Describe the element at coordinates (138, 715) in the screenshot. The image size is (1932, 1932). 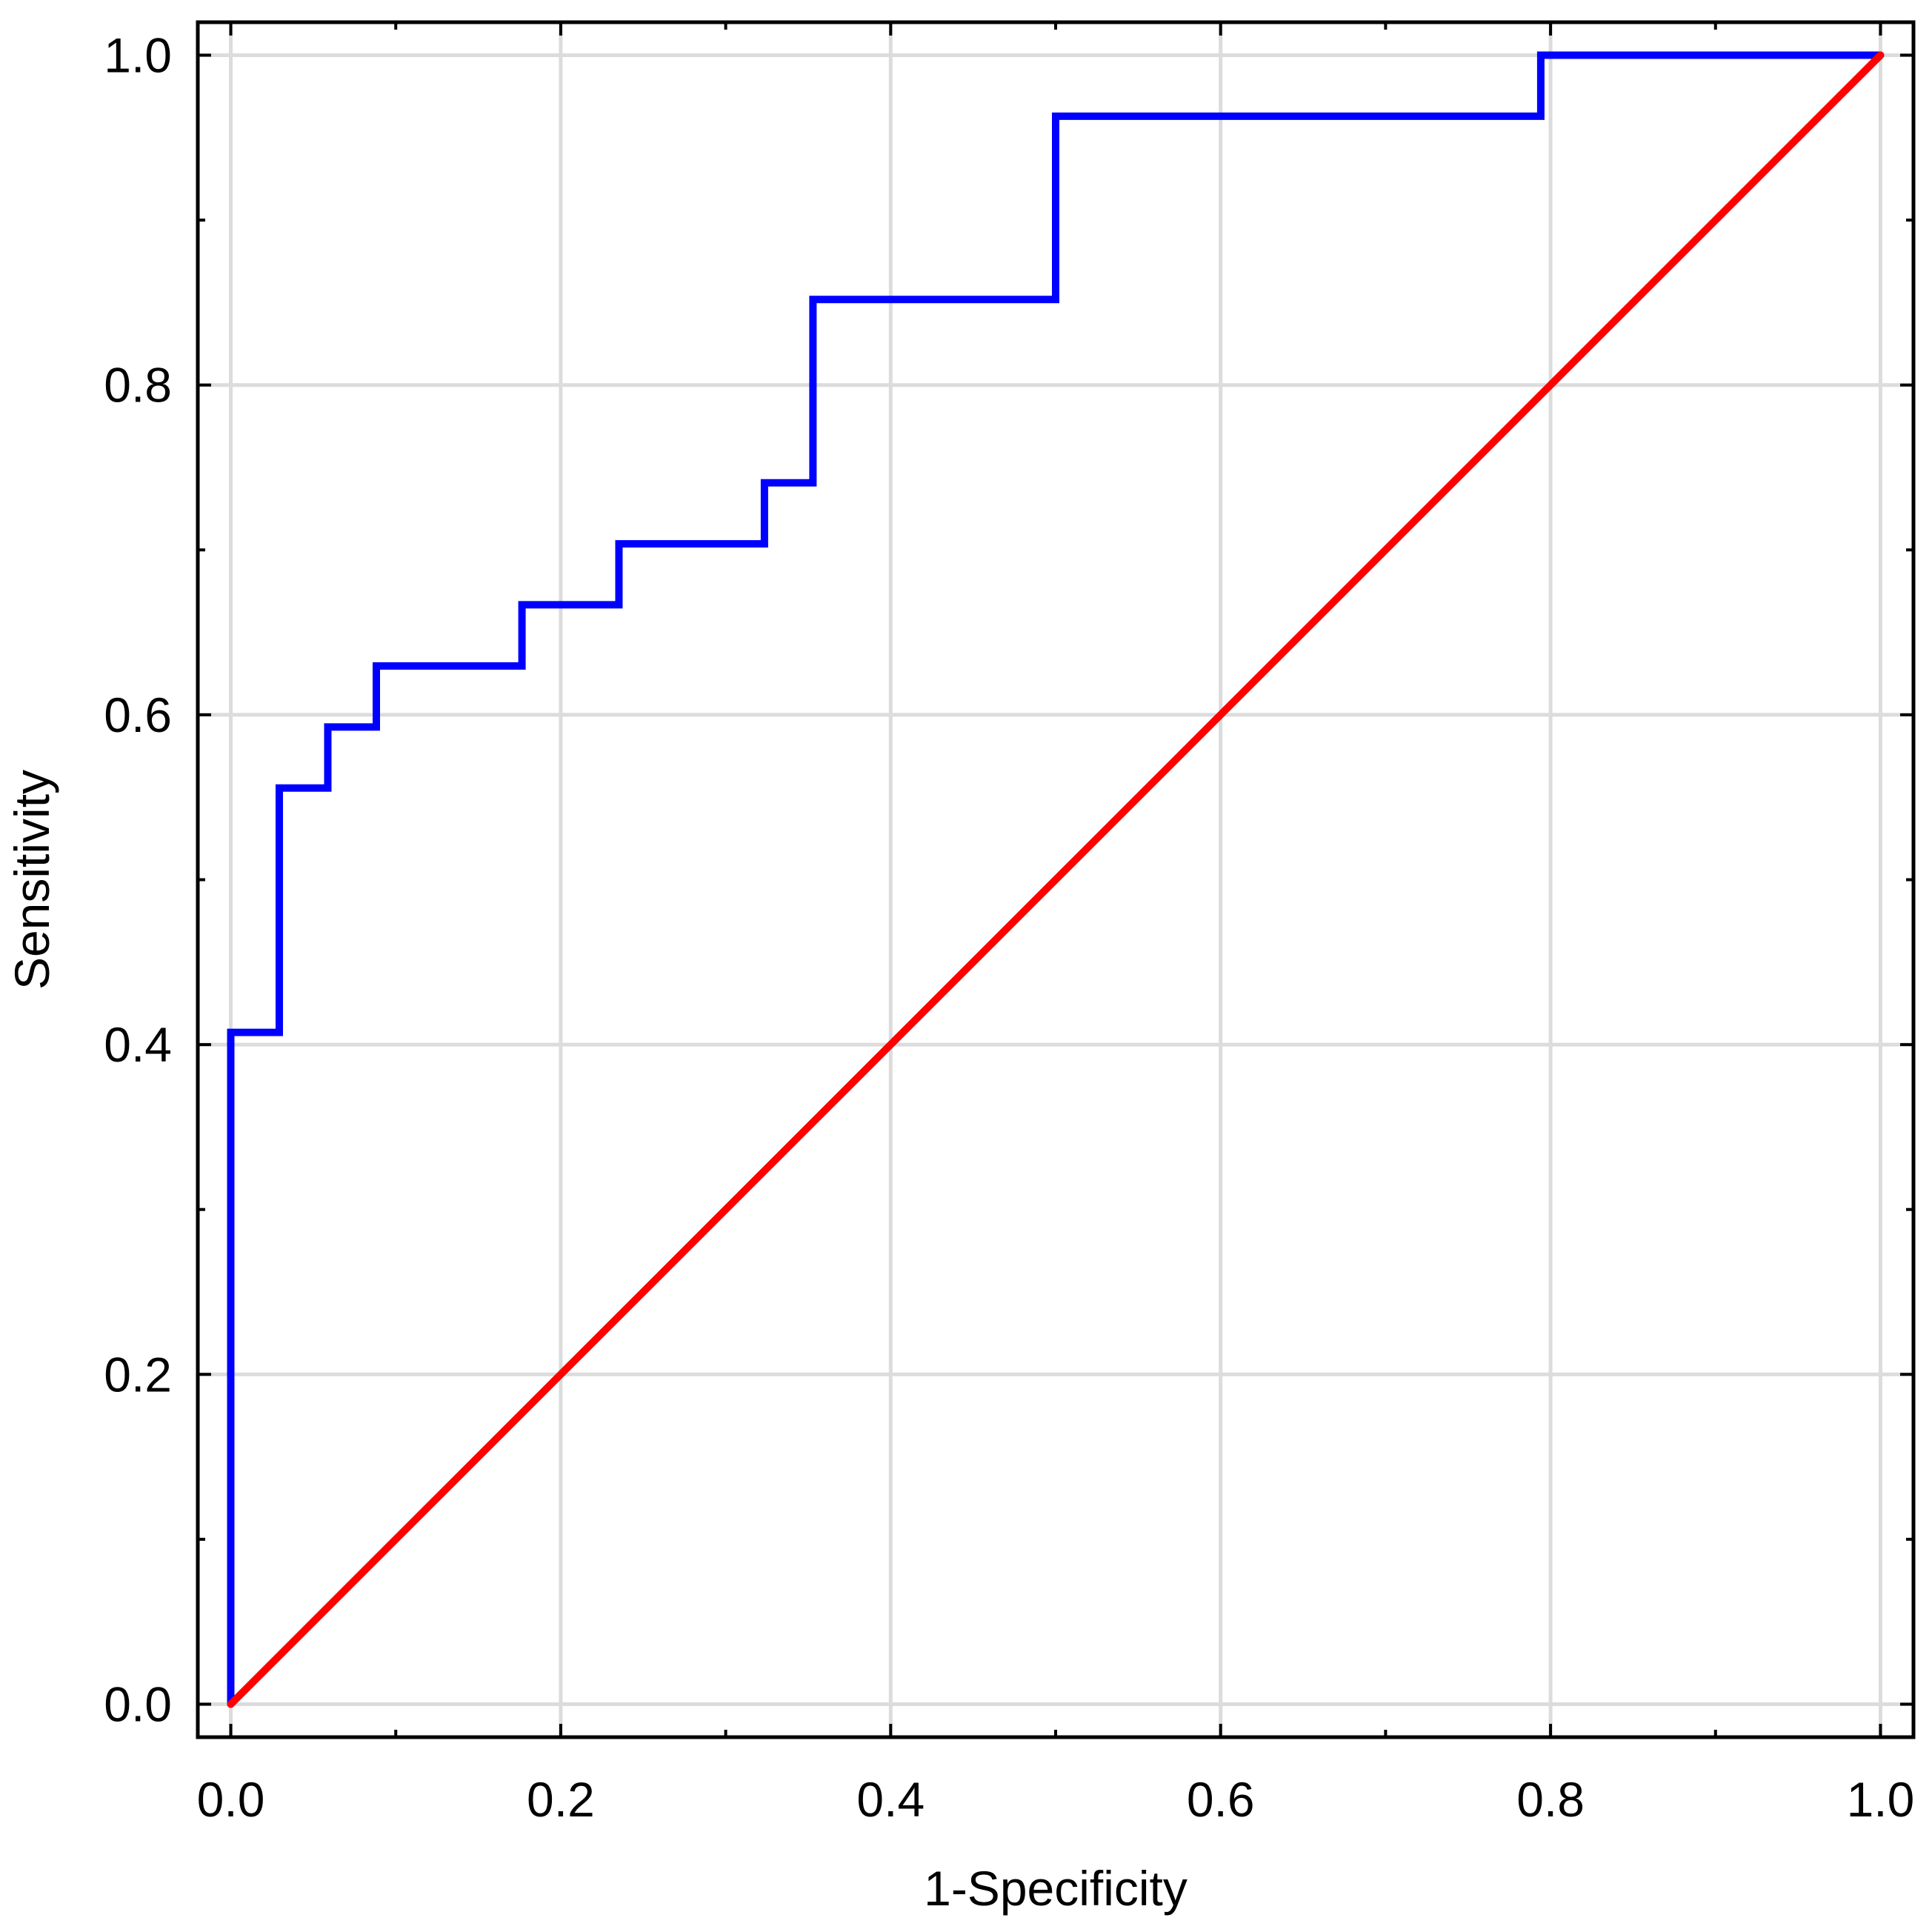
I see `y-tick-label: 0.6` at that location.